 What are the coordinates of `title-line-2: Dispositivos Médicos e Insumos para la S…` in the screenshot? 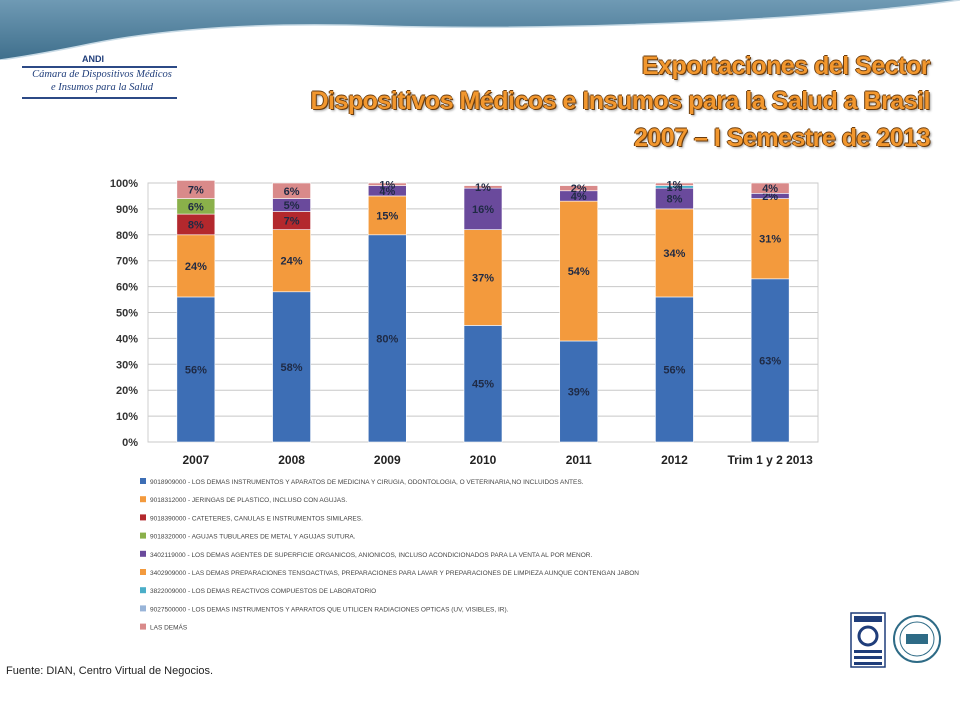 It's located at (620, 101).